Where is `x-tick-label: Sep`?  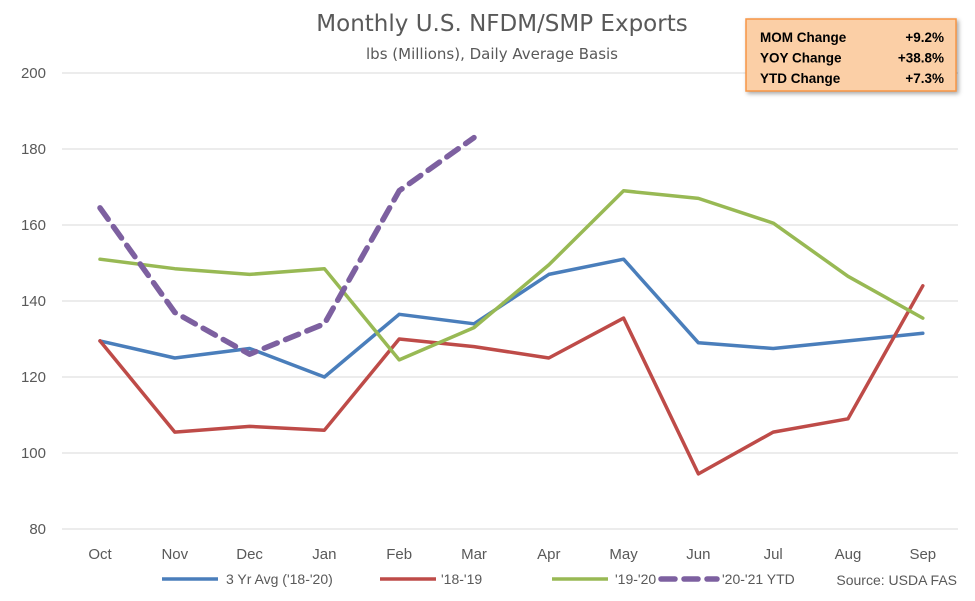
x-tick-label: Sep is located at coordinates (922, 554).